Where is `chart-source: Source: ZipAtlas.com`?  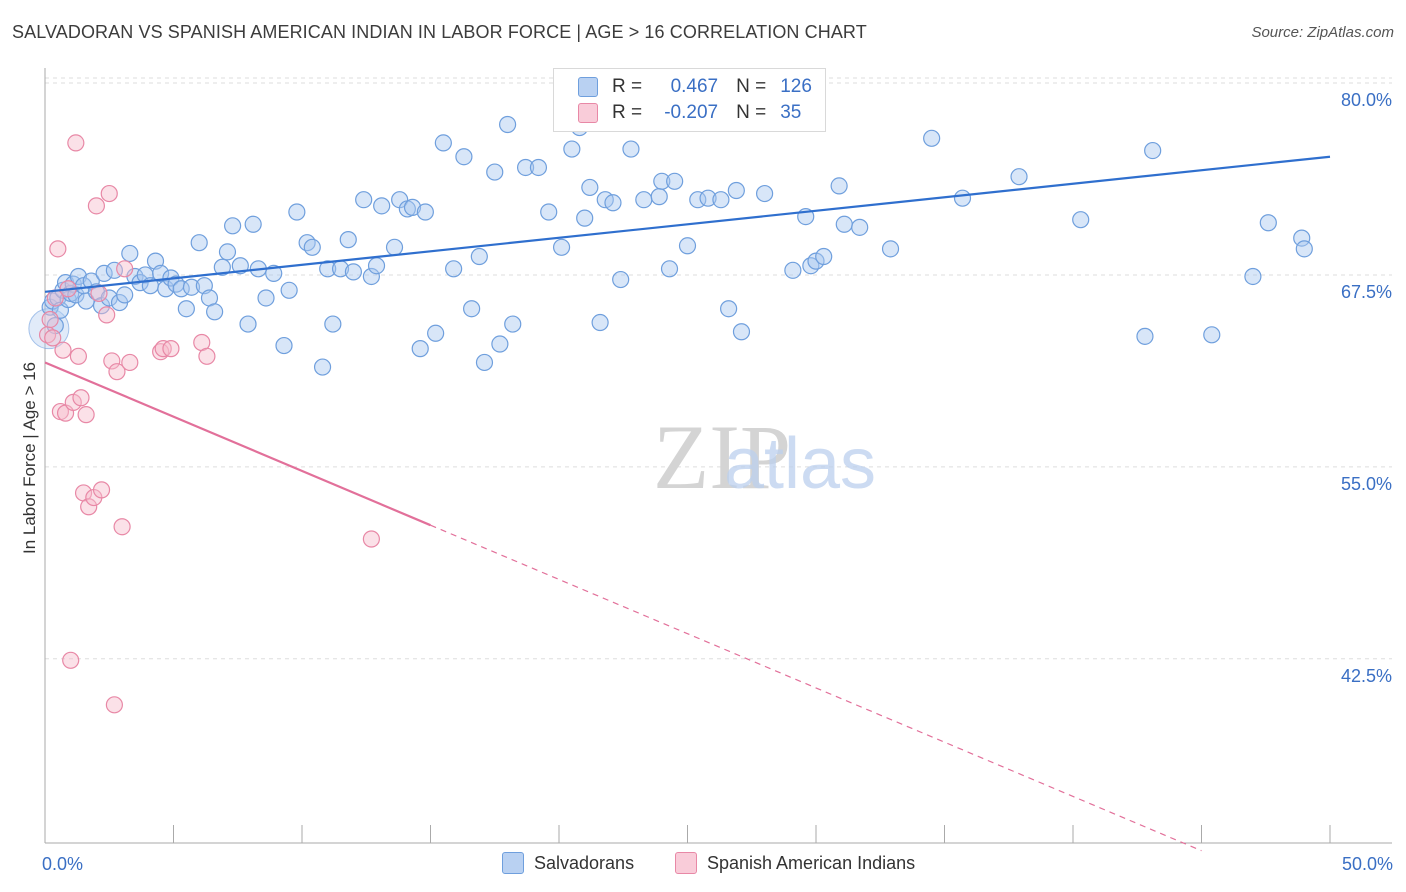 chart-source: Source: ZipAtlas.com is located at coordinates (1322, 32).